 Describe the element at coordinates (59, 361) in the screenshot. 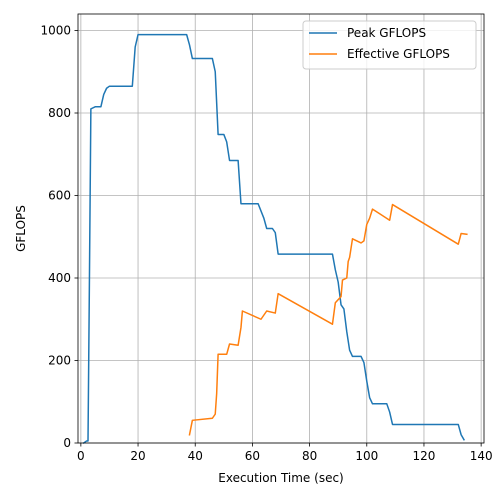

I see `y-tick-label: 200` at that location.